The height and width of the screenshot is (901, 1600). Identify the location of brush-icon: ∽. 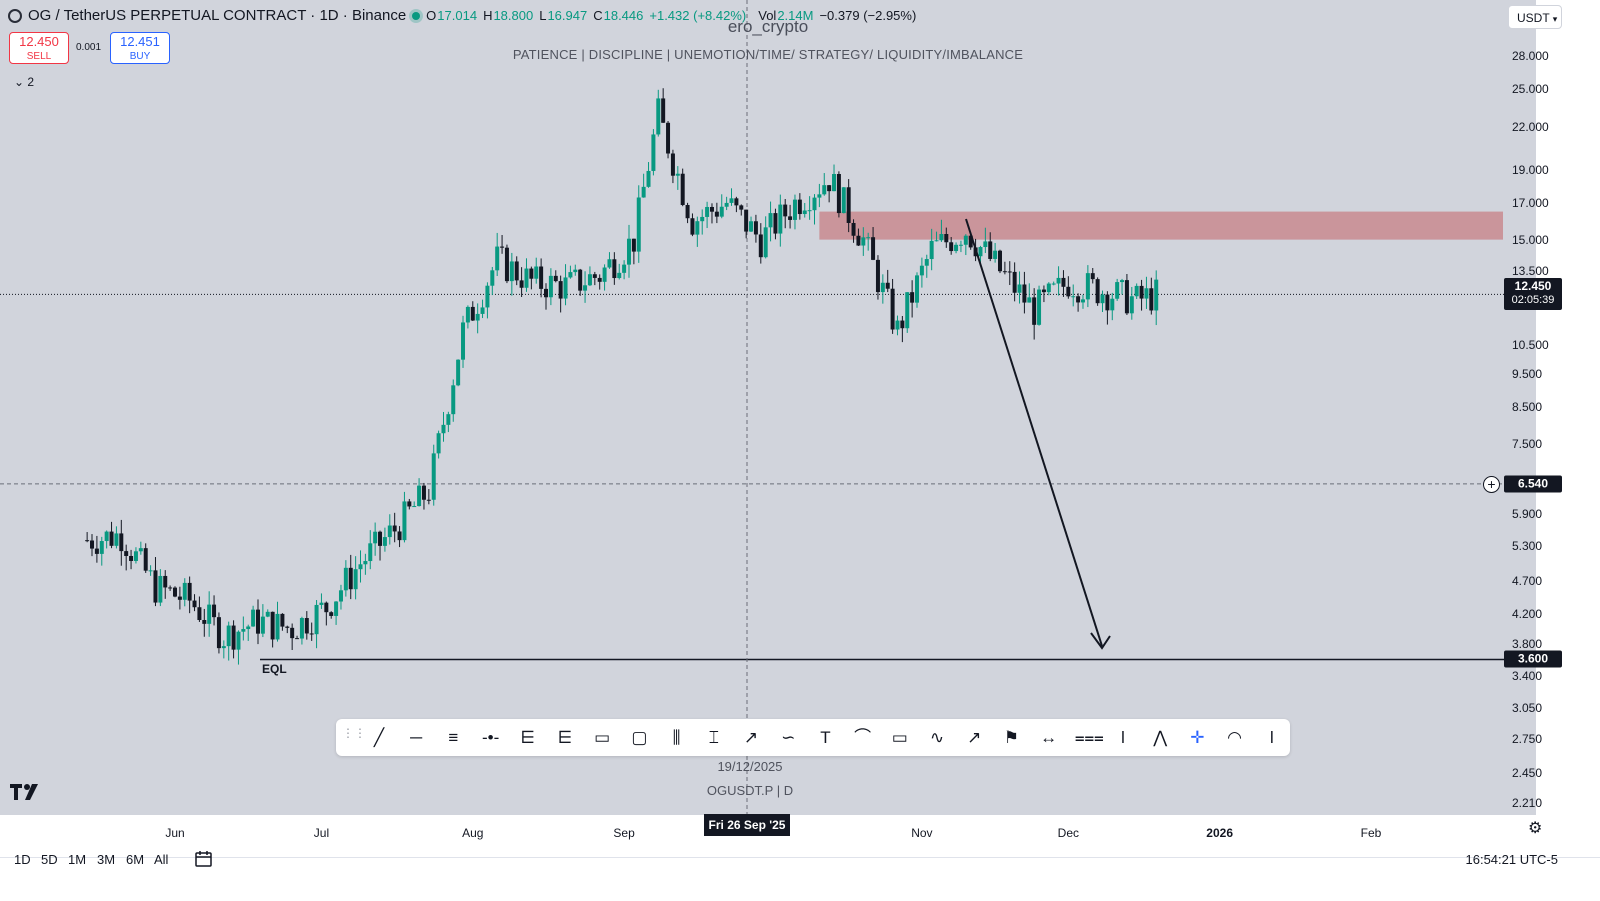
(788, 737).